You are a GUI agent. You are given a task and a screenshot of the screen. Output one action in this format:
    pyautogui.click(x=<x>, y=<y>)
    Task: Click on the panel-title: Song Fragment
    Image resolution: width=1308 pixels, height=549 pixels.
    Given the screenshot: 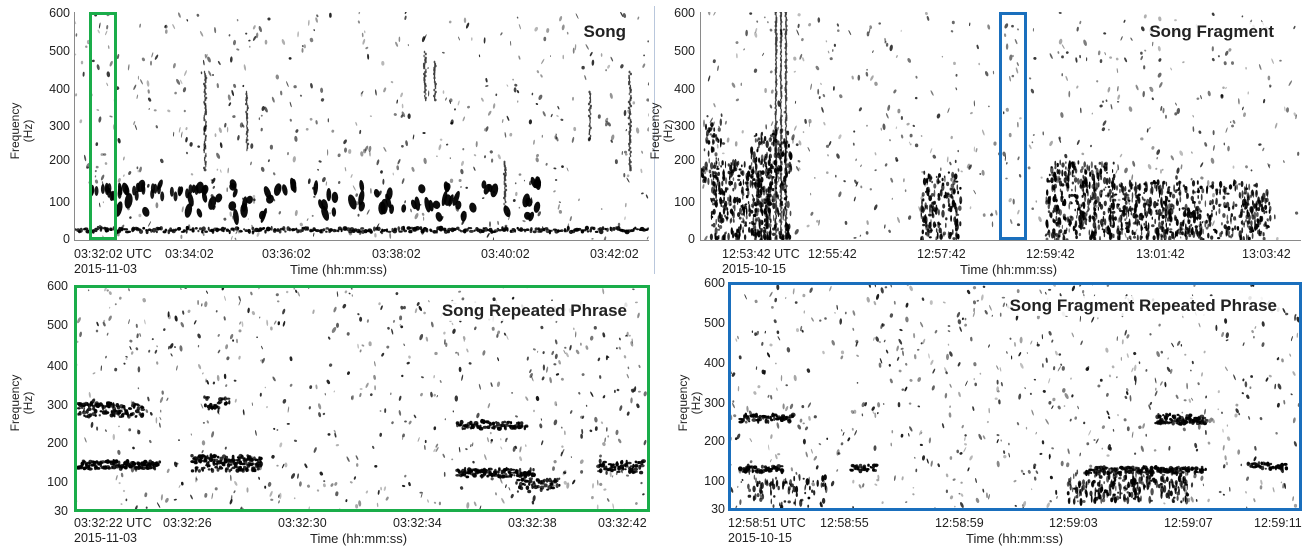 What is the action you would take?
    pyautogui.click(x=1211, y=32)
    